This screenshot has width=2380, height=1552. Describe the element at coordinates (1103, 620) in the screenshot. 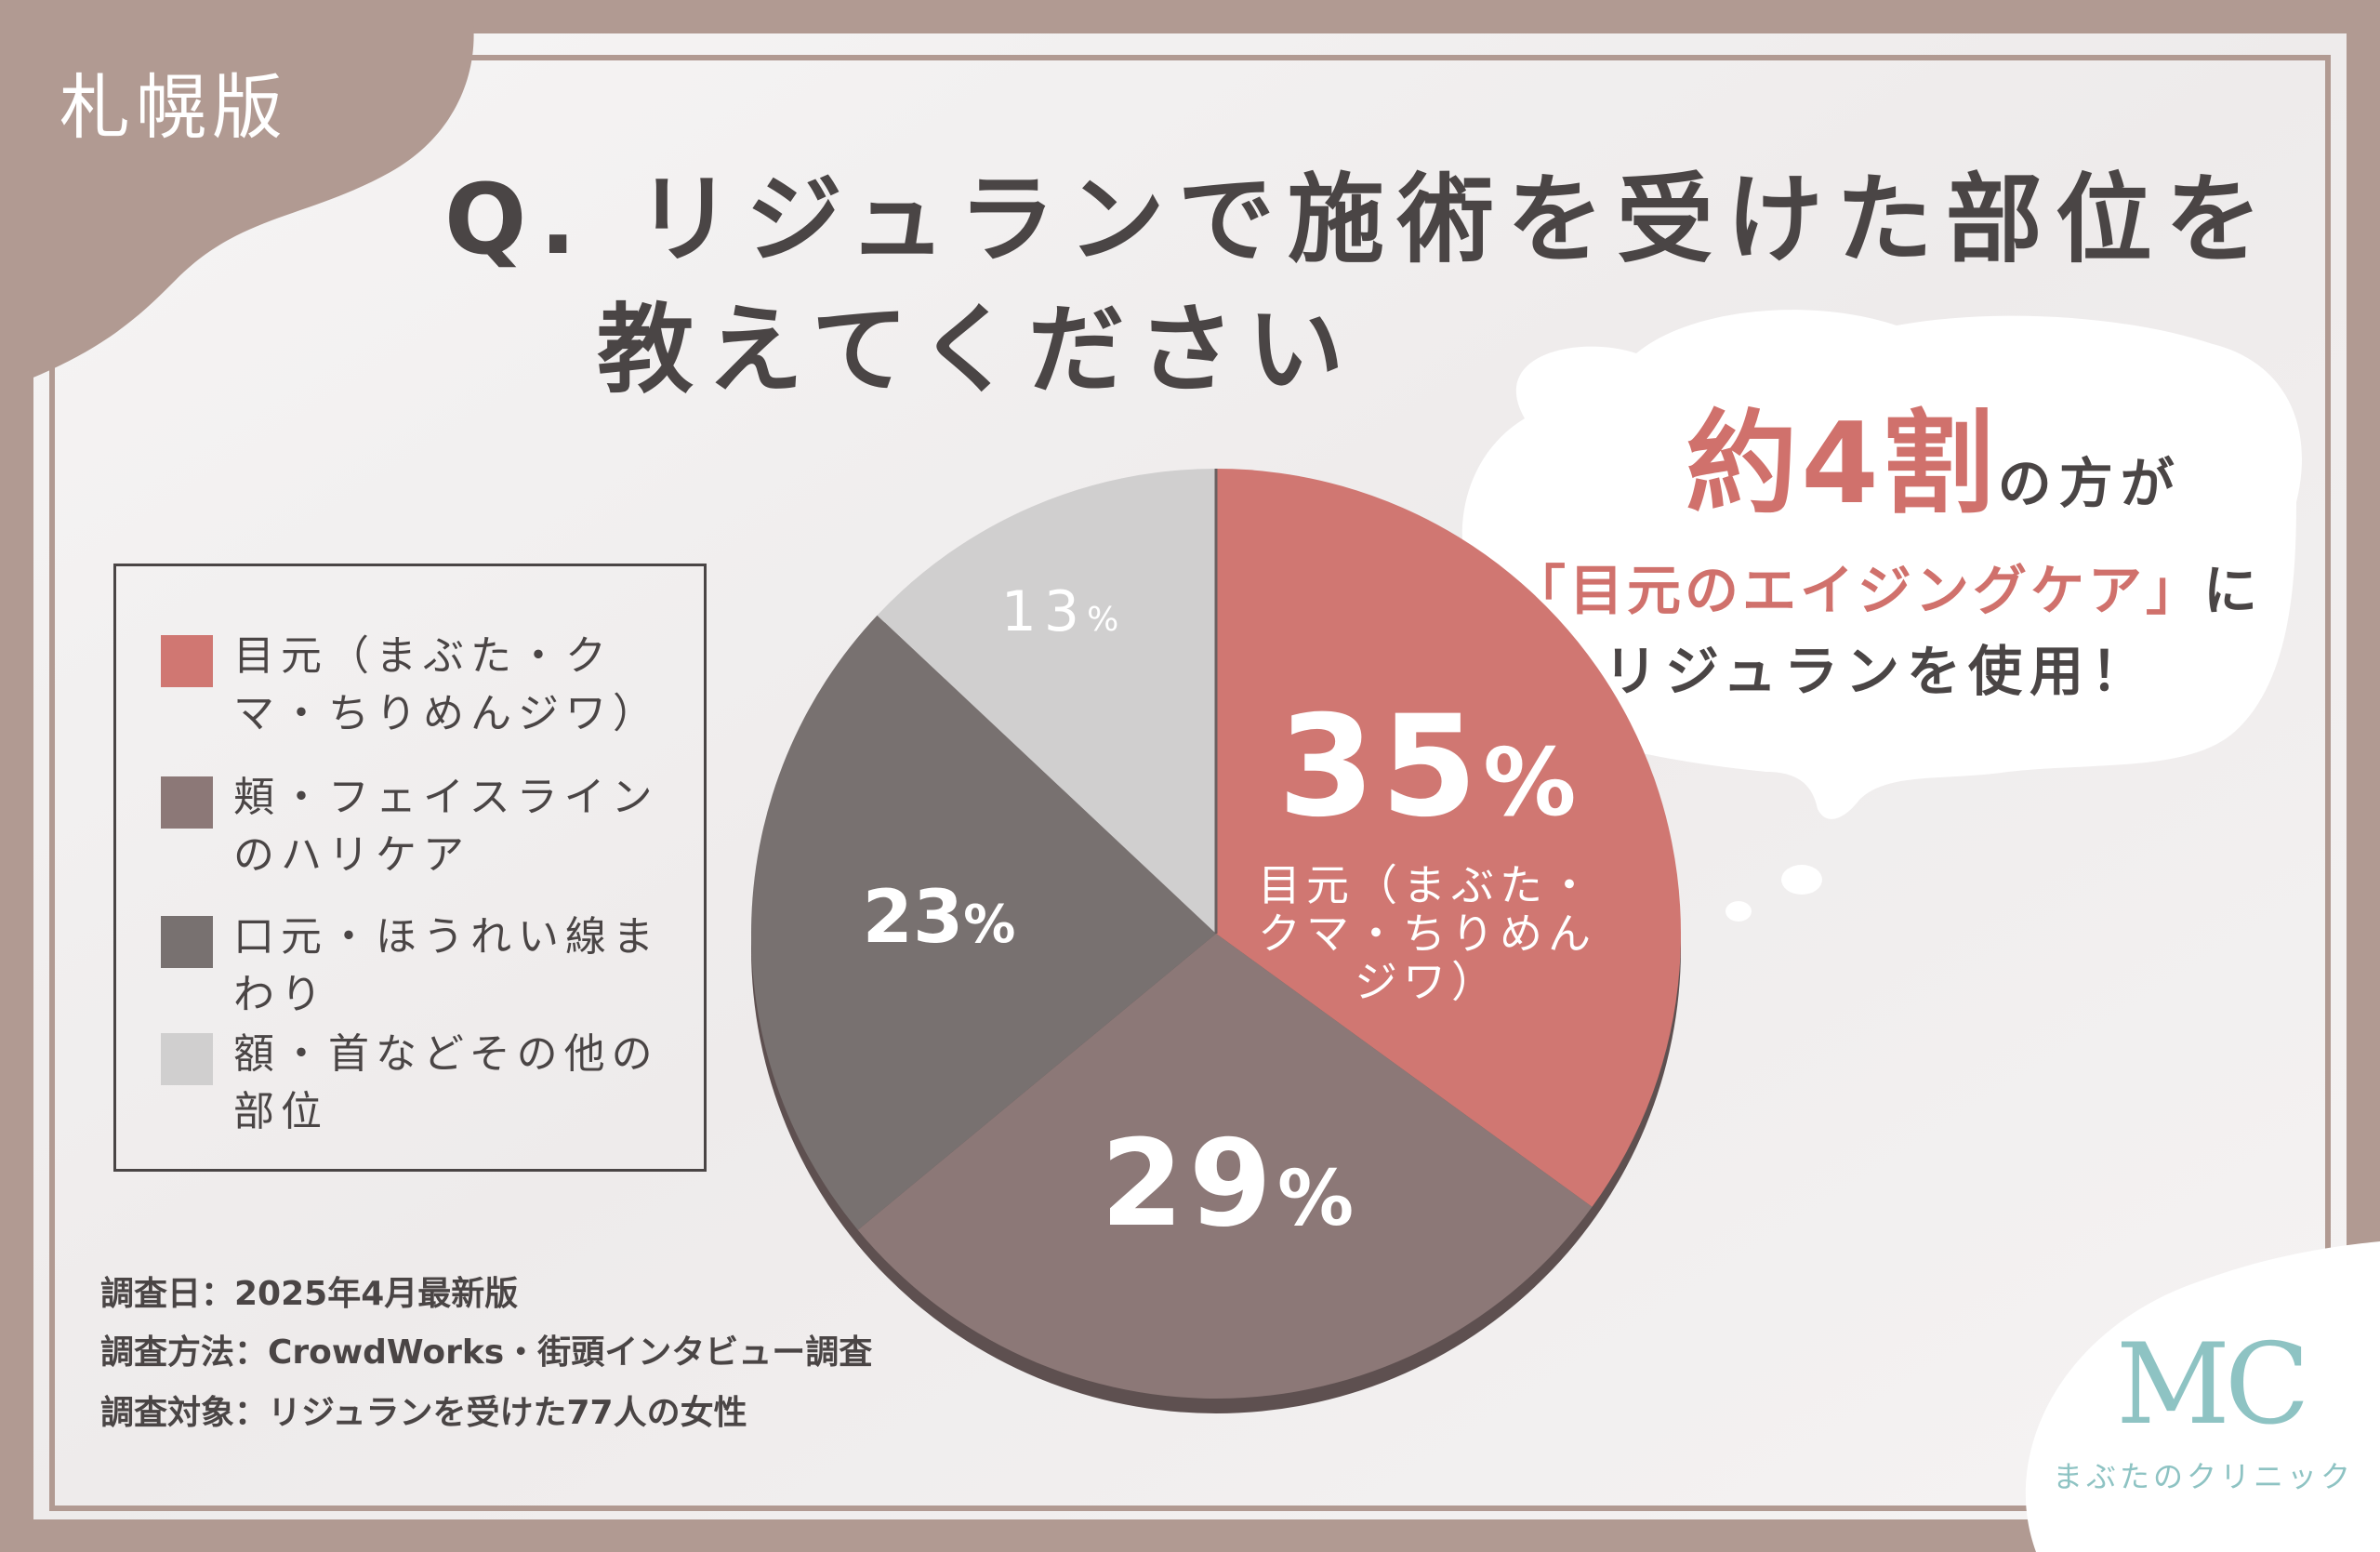

I see `slice-unit-other: %` at that location.